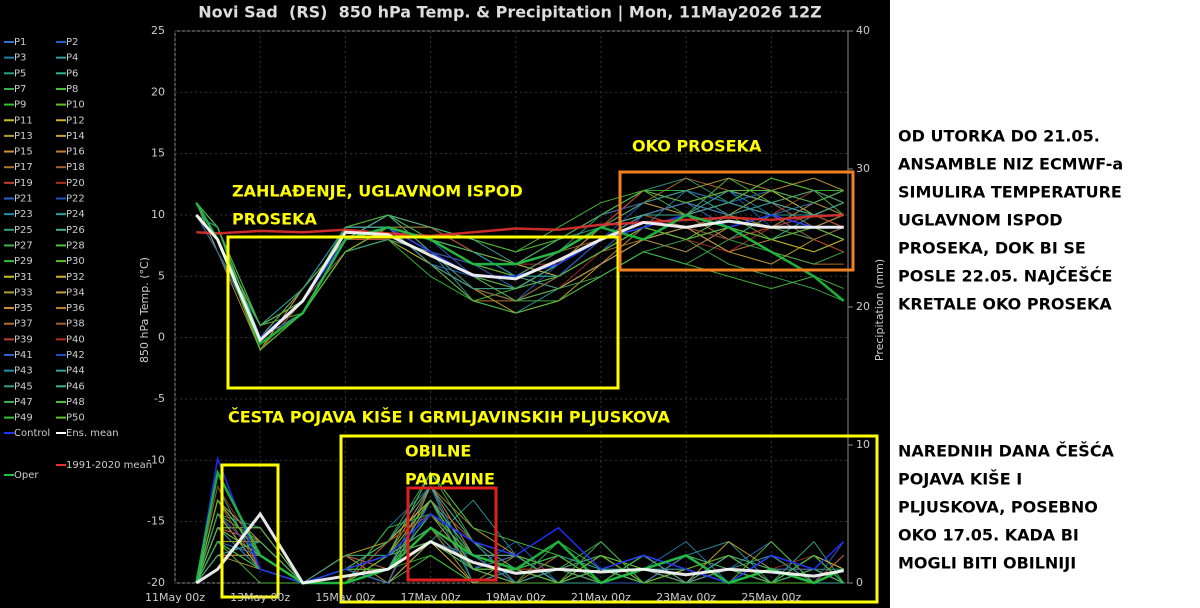  I want to click on y-tick-label: -20, so click(156, 582).